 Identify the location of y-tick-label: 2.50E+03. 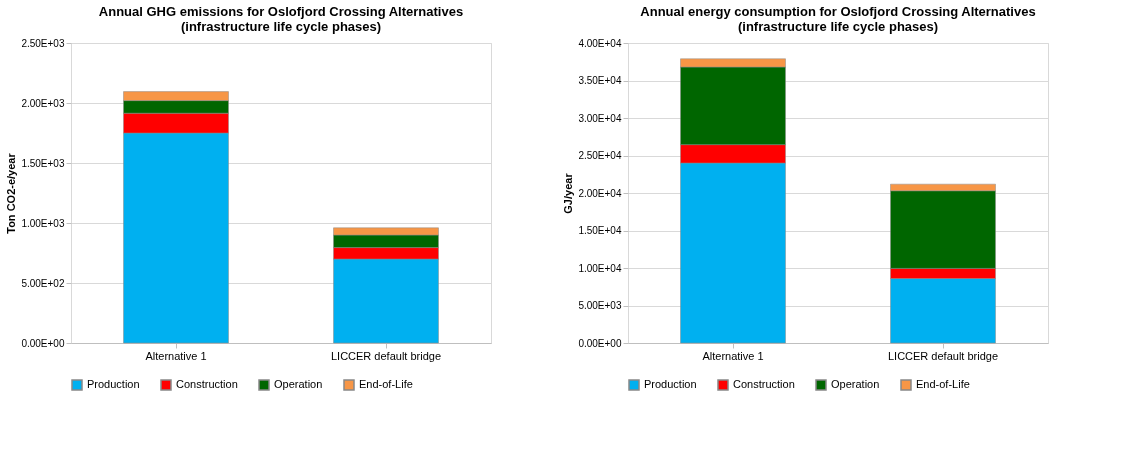
(43, 43).